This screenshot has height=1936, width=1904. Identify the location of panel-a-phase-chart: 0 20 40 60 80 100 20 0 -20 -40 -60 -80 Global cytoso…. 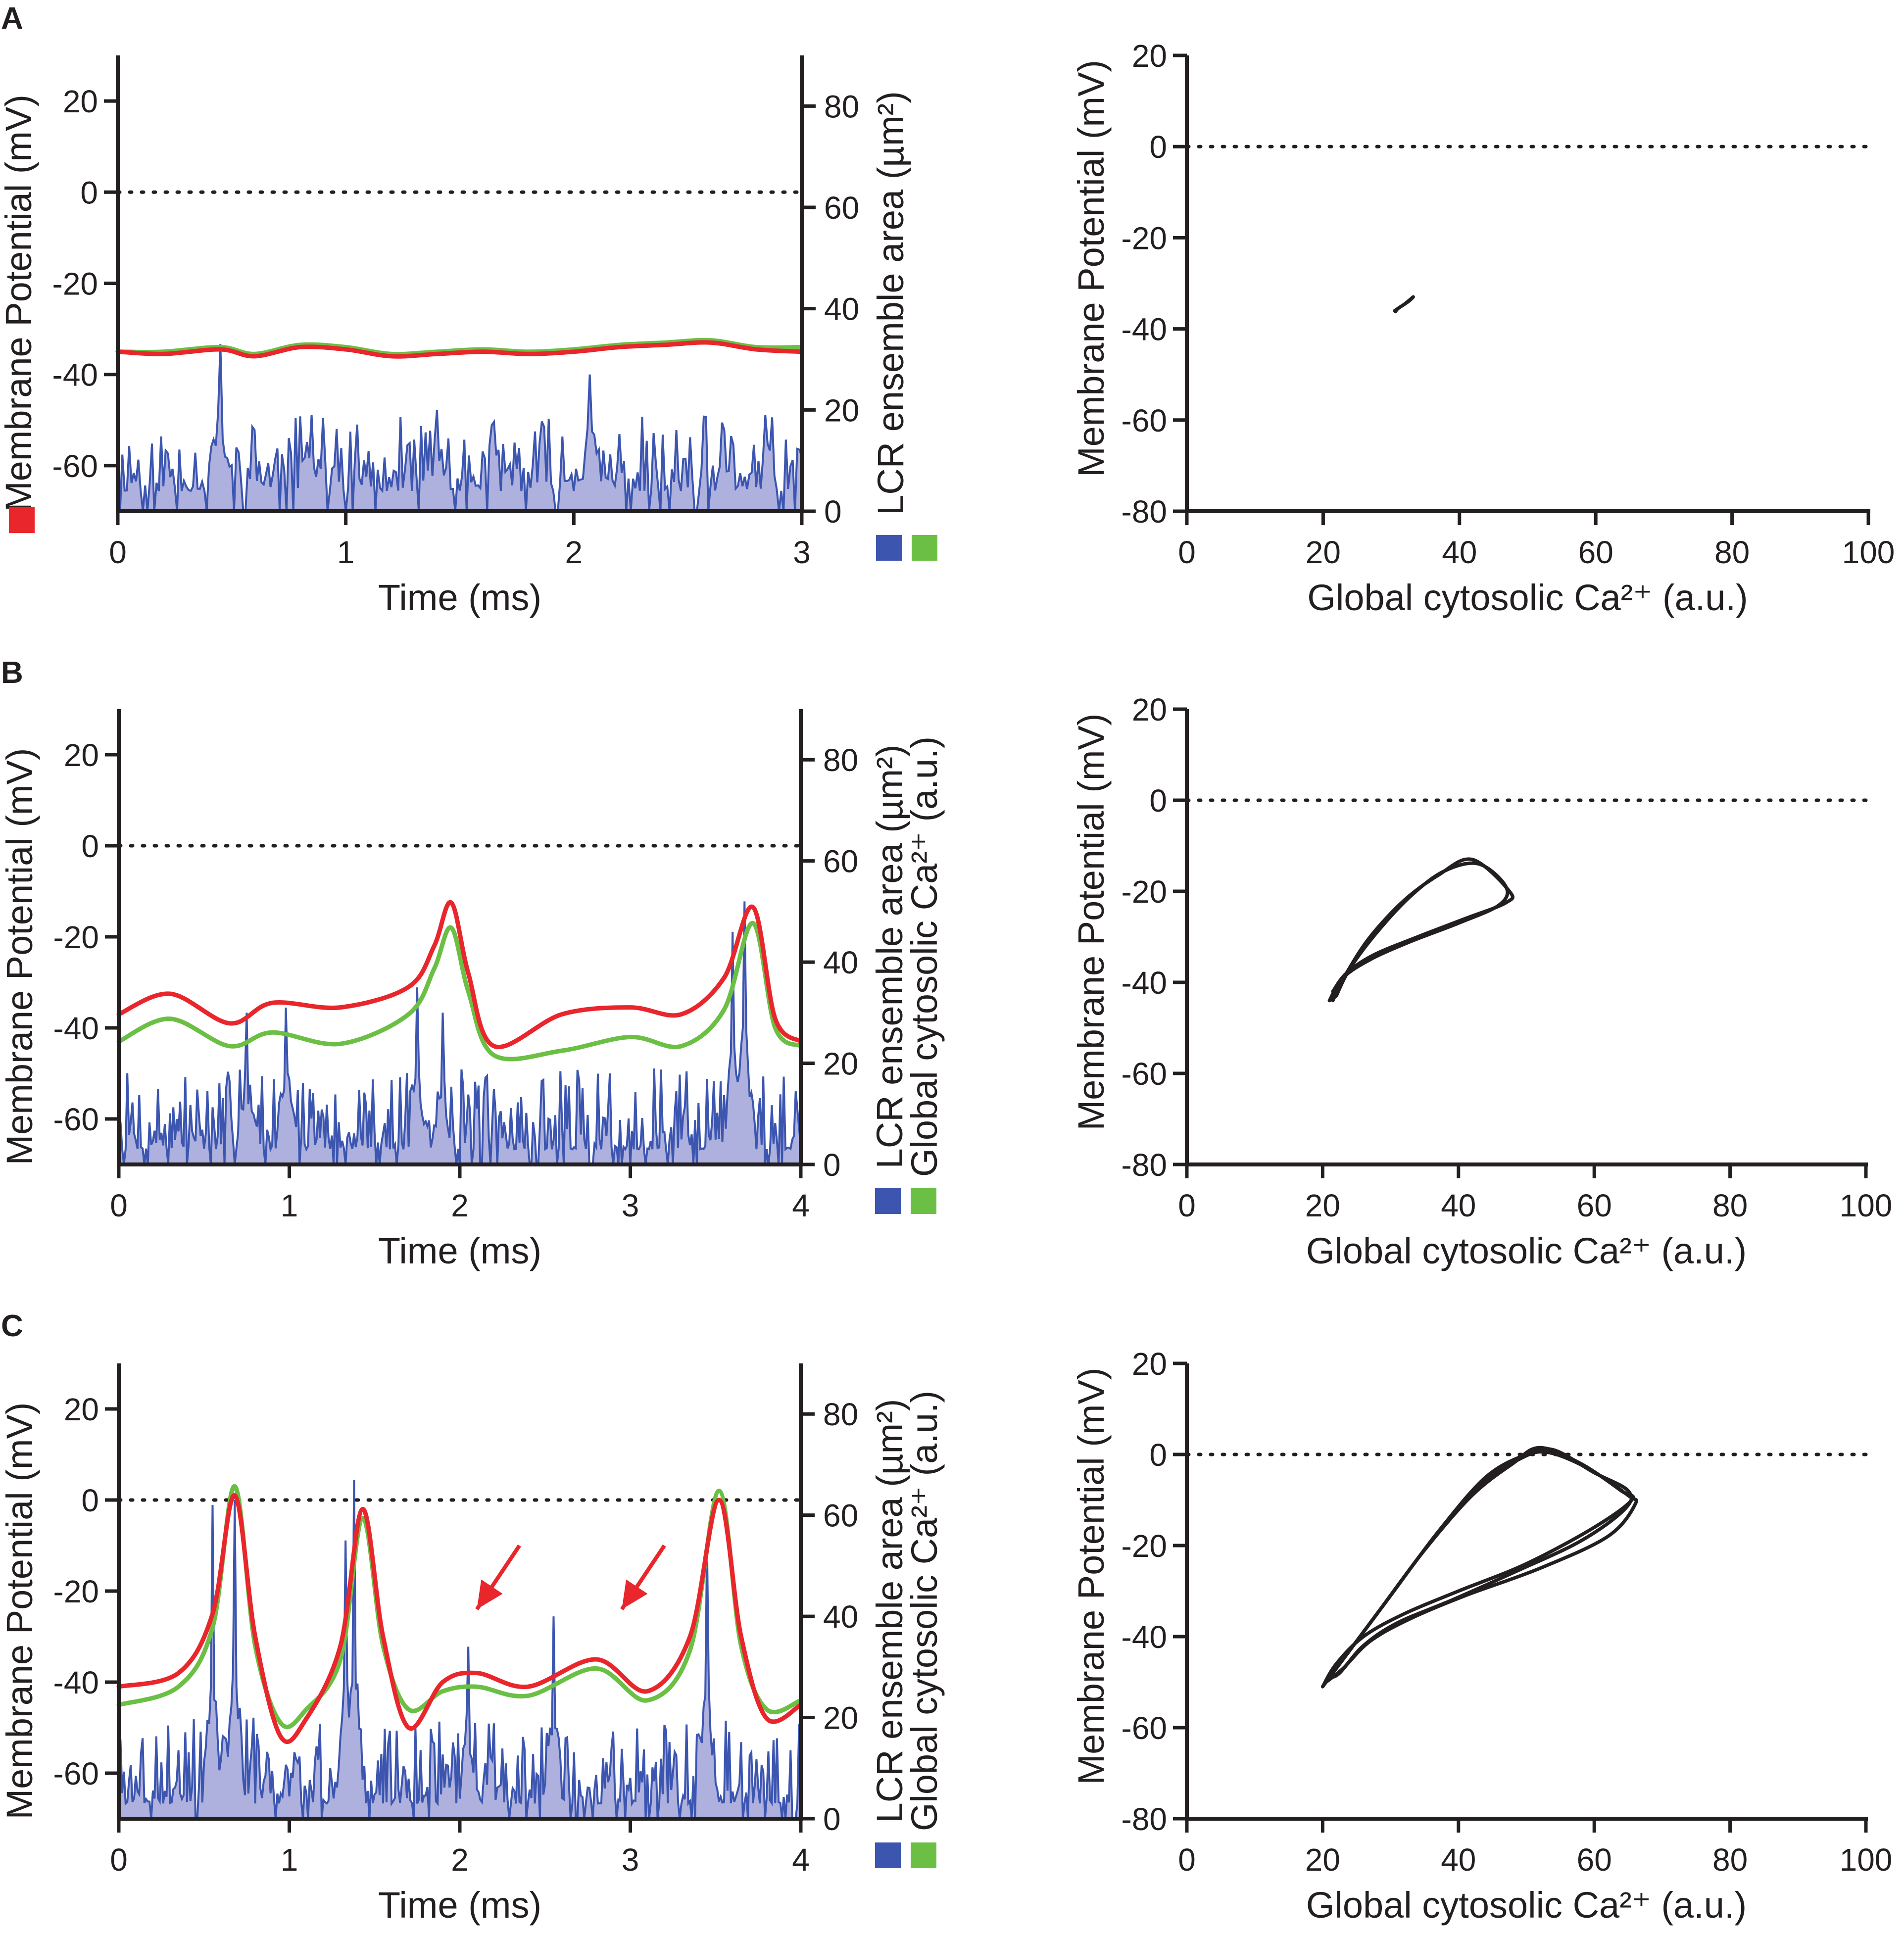
(1483, 328).